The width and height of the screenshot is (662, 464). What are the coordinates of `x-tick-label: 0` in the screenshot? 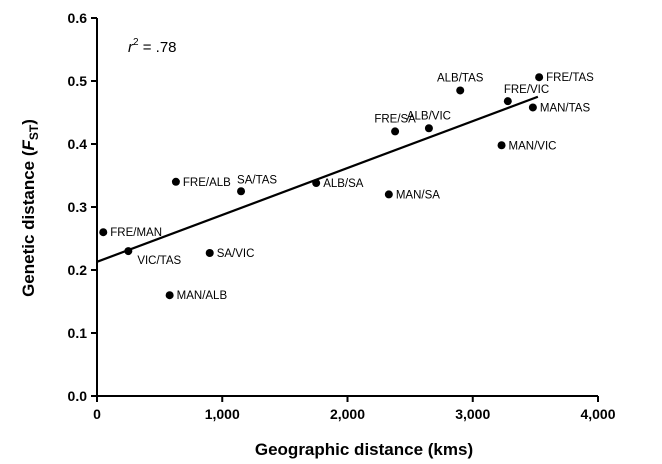 It's located at (97, 414).